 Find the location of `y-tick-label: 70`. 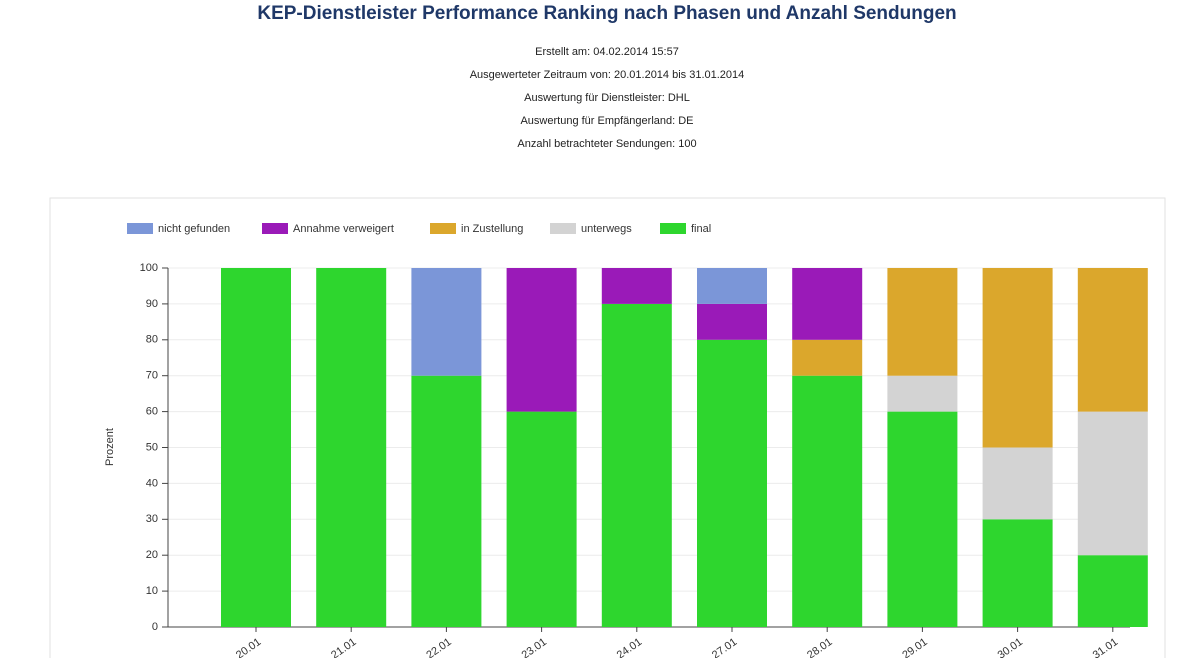

y-tick-label: 70 is located at coordinates (152, 376).